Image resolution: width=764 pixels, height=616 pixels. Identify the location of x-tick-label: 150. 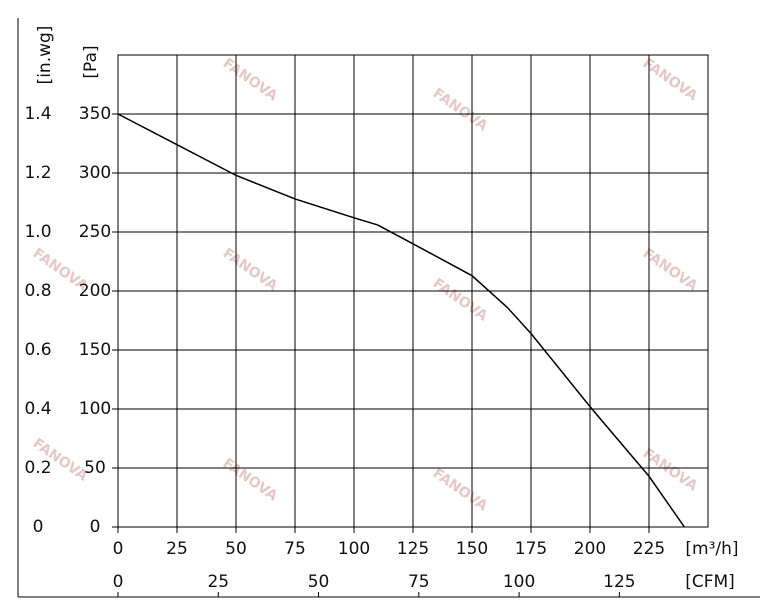
(472, 549).